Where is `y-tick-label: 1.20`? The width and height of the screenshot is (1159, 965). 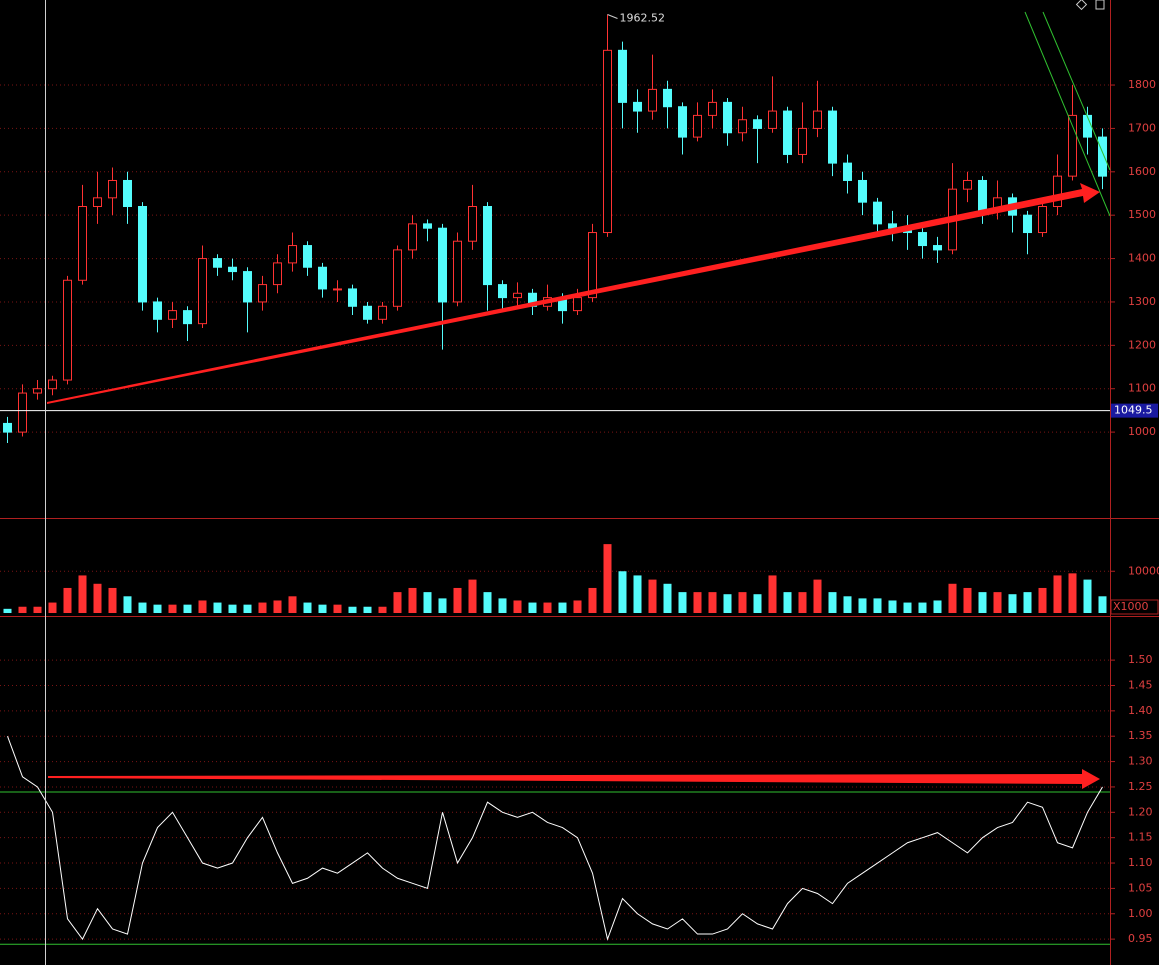 y-tick-label: 1.20 is located at coordinates (1140, 811).